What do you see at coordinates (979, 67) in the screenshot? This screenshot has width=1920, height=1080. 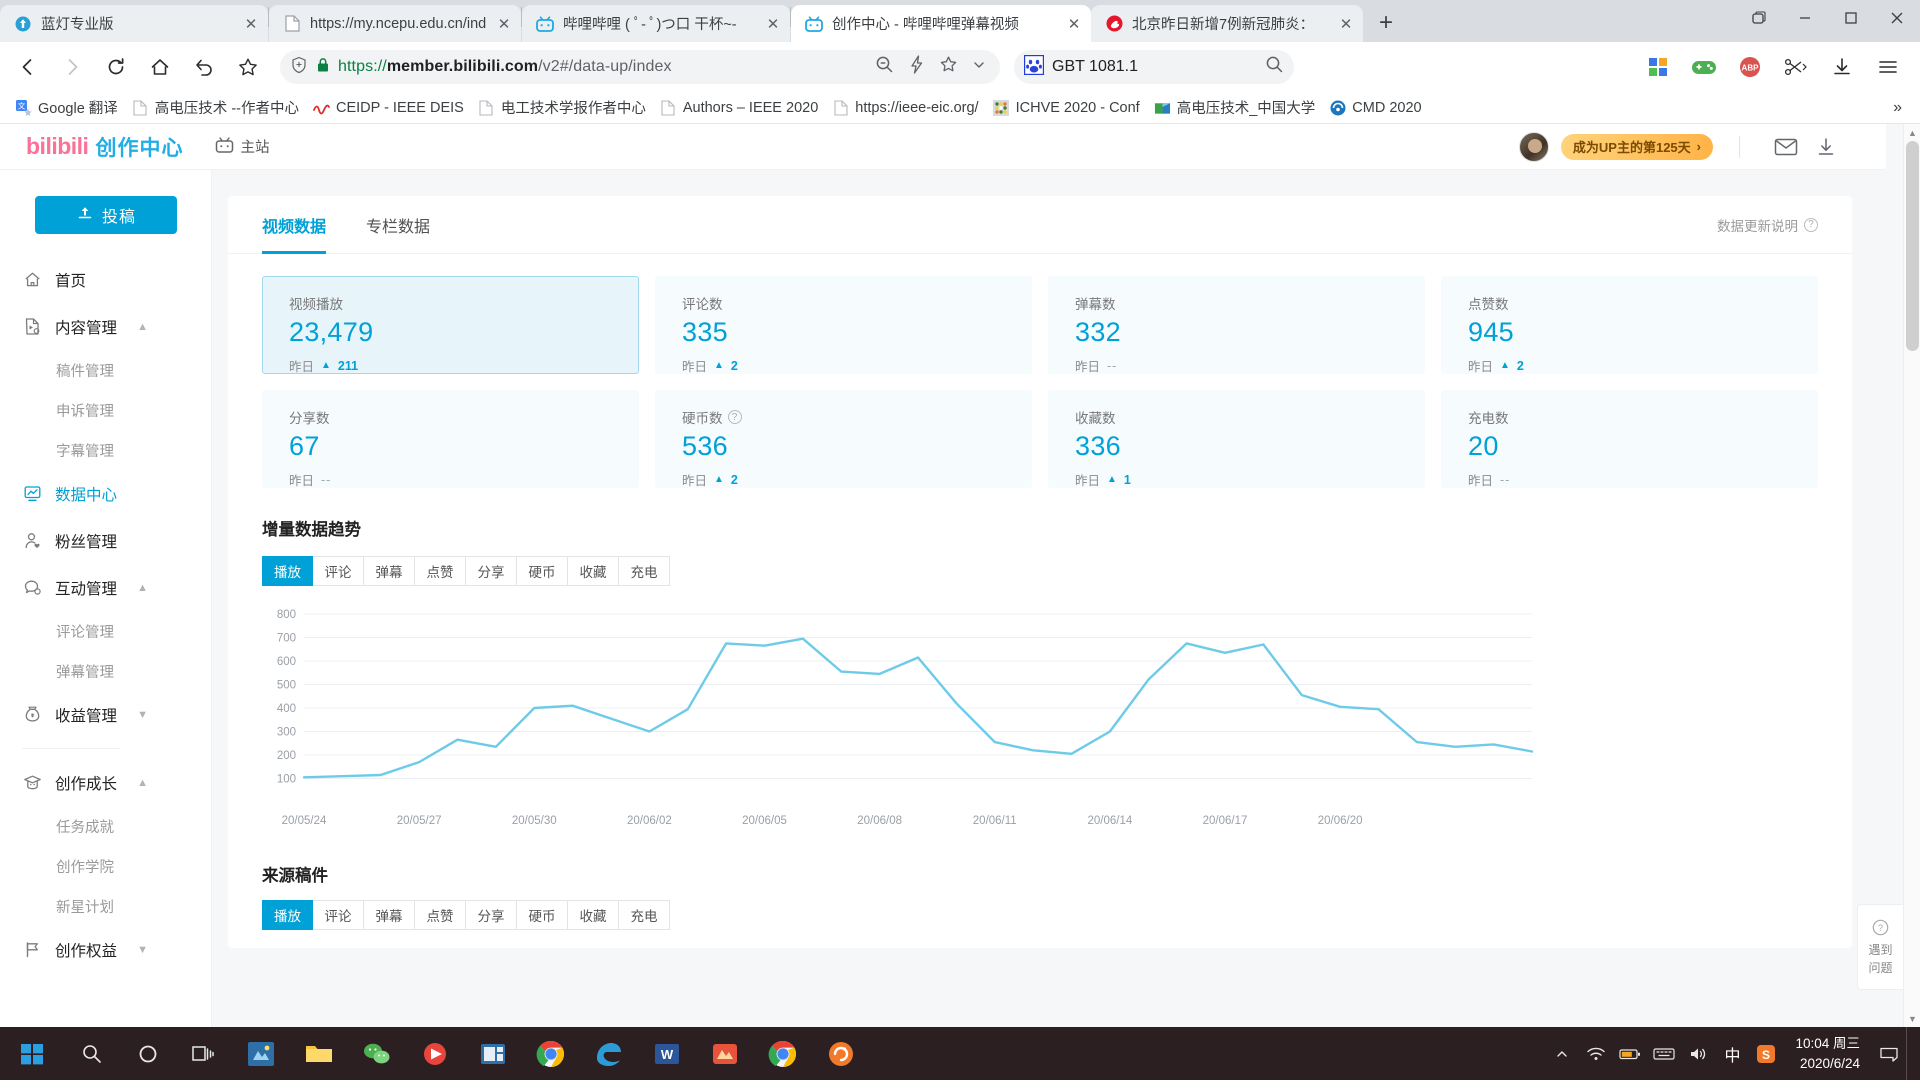 I see `chevron-down-icon` at bounding box center [979, 67].